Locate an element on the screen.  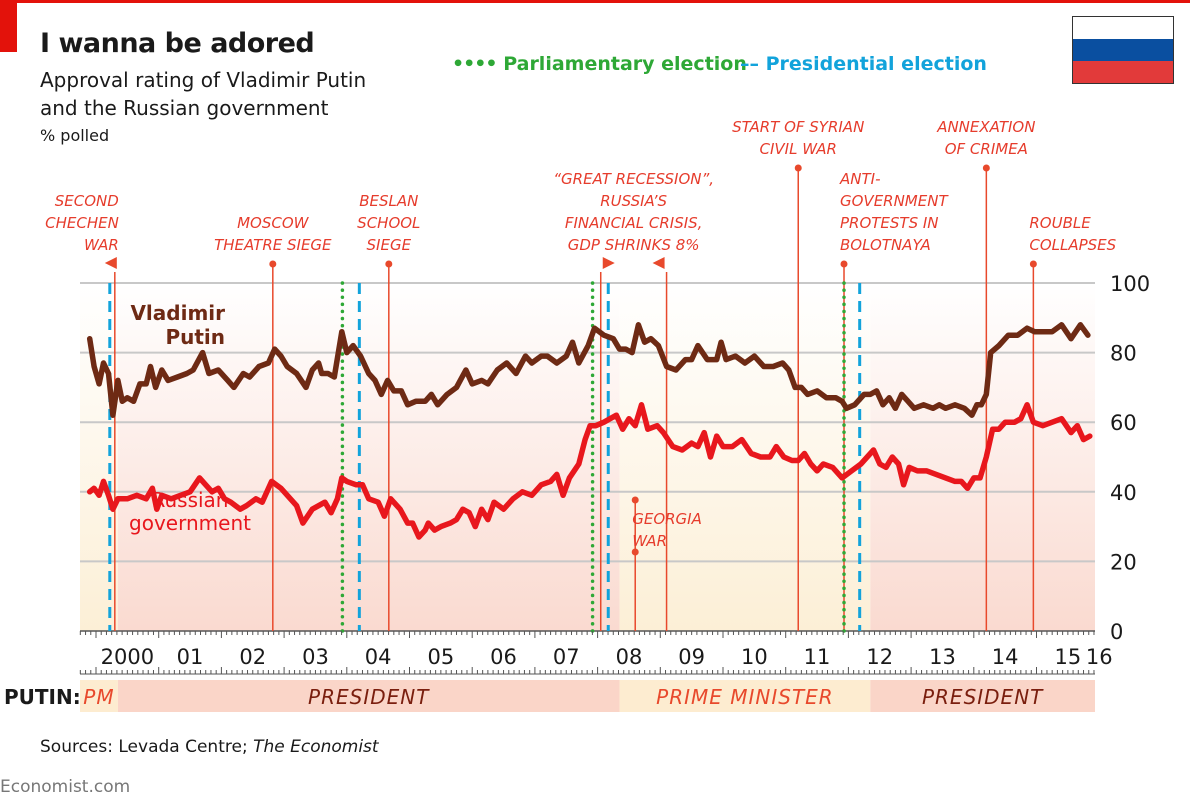
event-label: ANTI- is located at coordinates (859, 179).